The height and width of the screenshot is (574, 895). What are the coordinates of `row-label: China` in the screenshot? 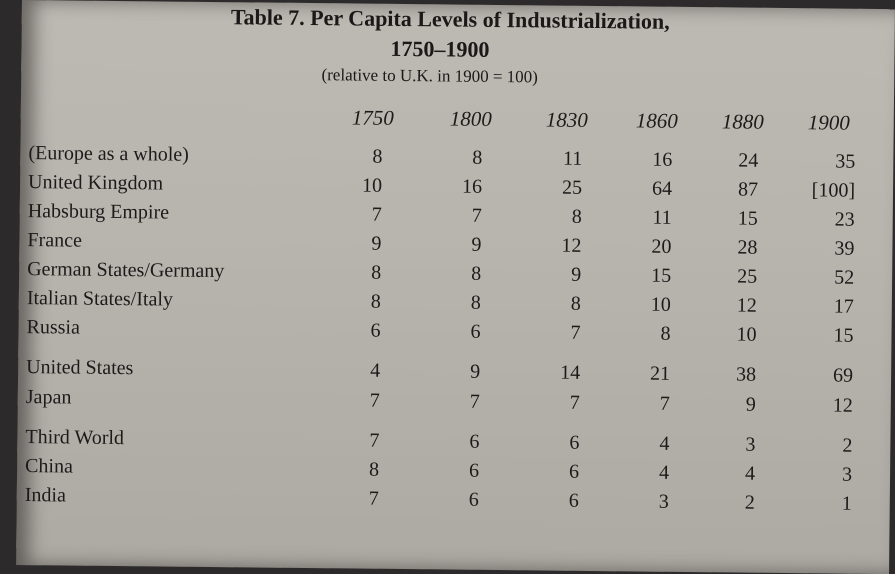 It's located at (49, 466).